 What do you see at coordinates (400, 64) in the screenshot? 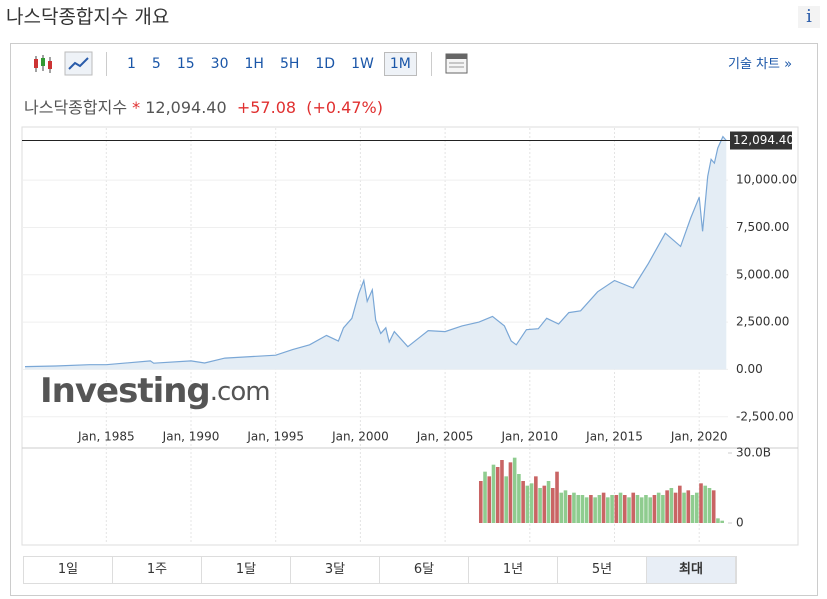
I see `interval-button: 1M` at bounding box center [400, 64].